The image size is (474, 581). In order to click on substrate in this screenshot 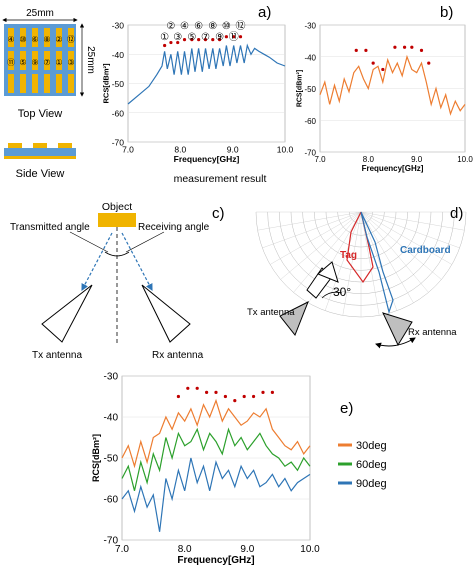, I will do `click(40, 60)`.